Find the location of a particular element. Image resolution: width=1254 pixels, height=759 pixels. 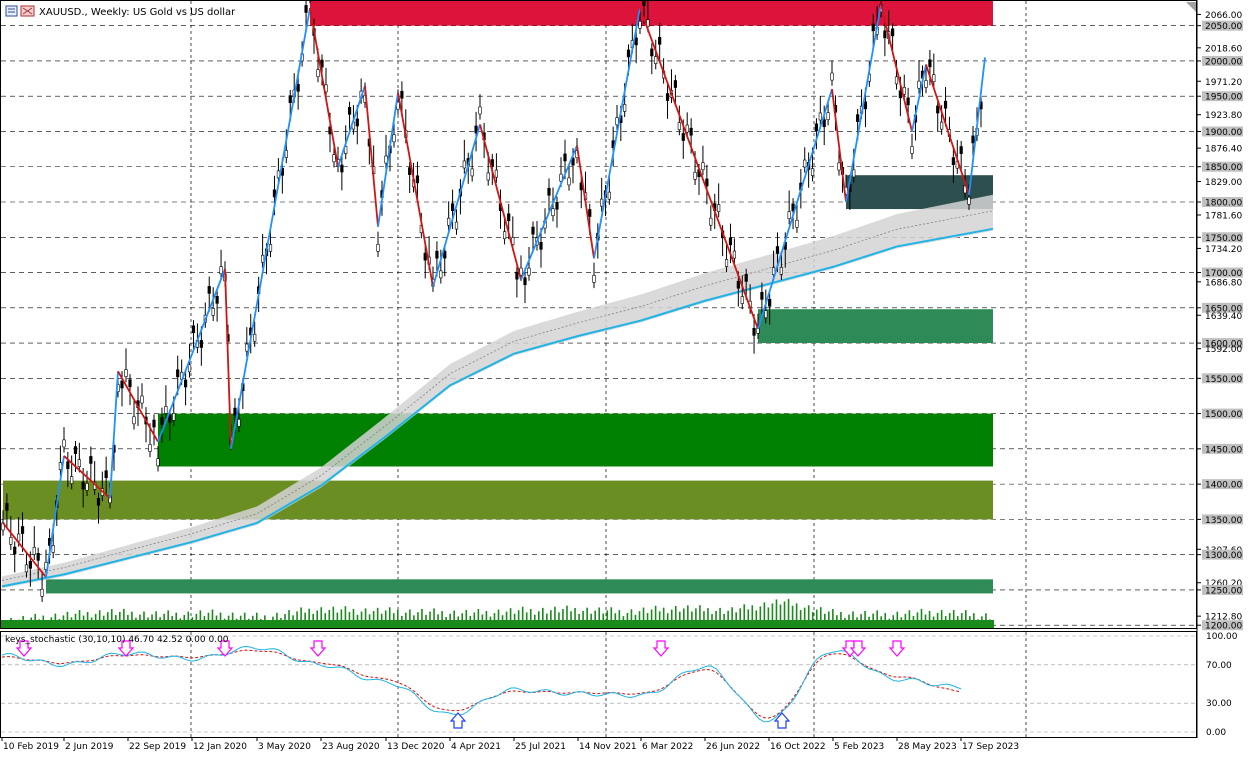

time-axis-label: 22 Sep 2019 is located at coordinates (157, 747).